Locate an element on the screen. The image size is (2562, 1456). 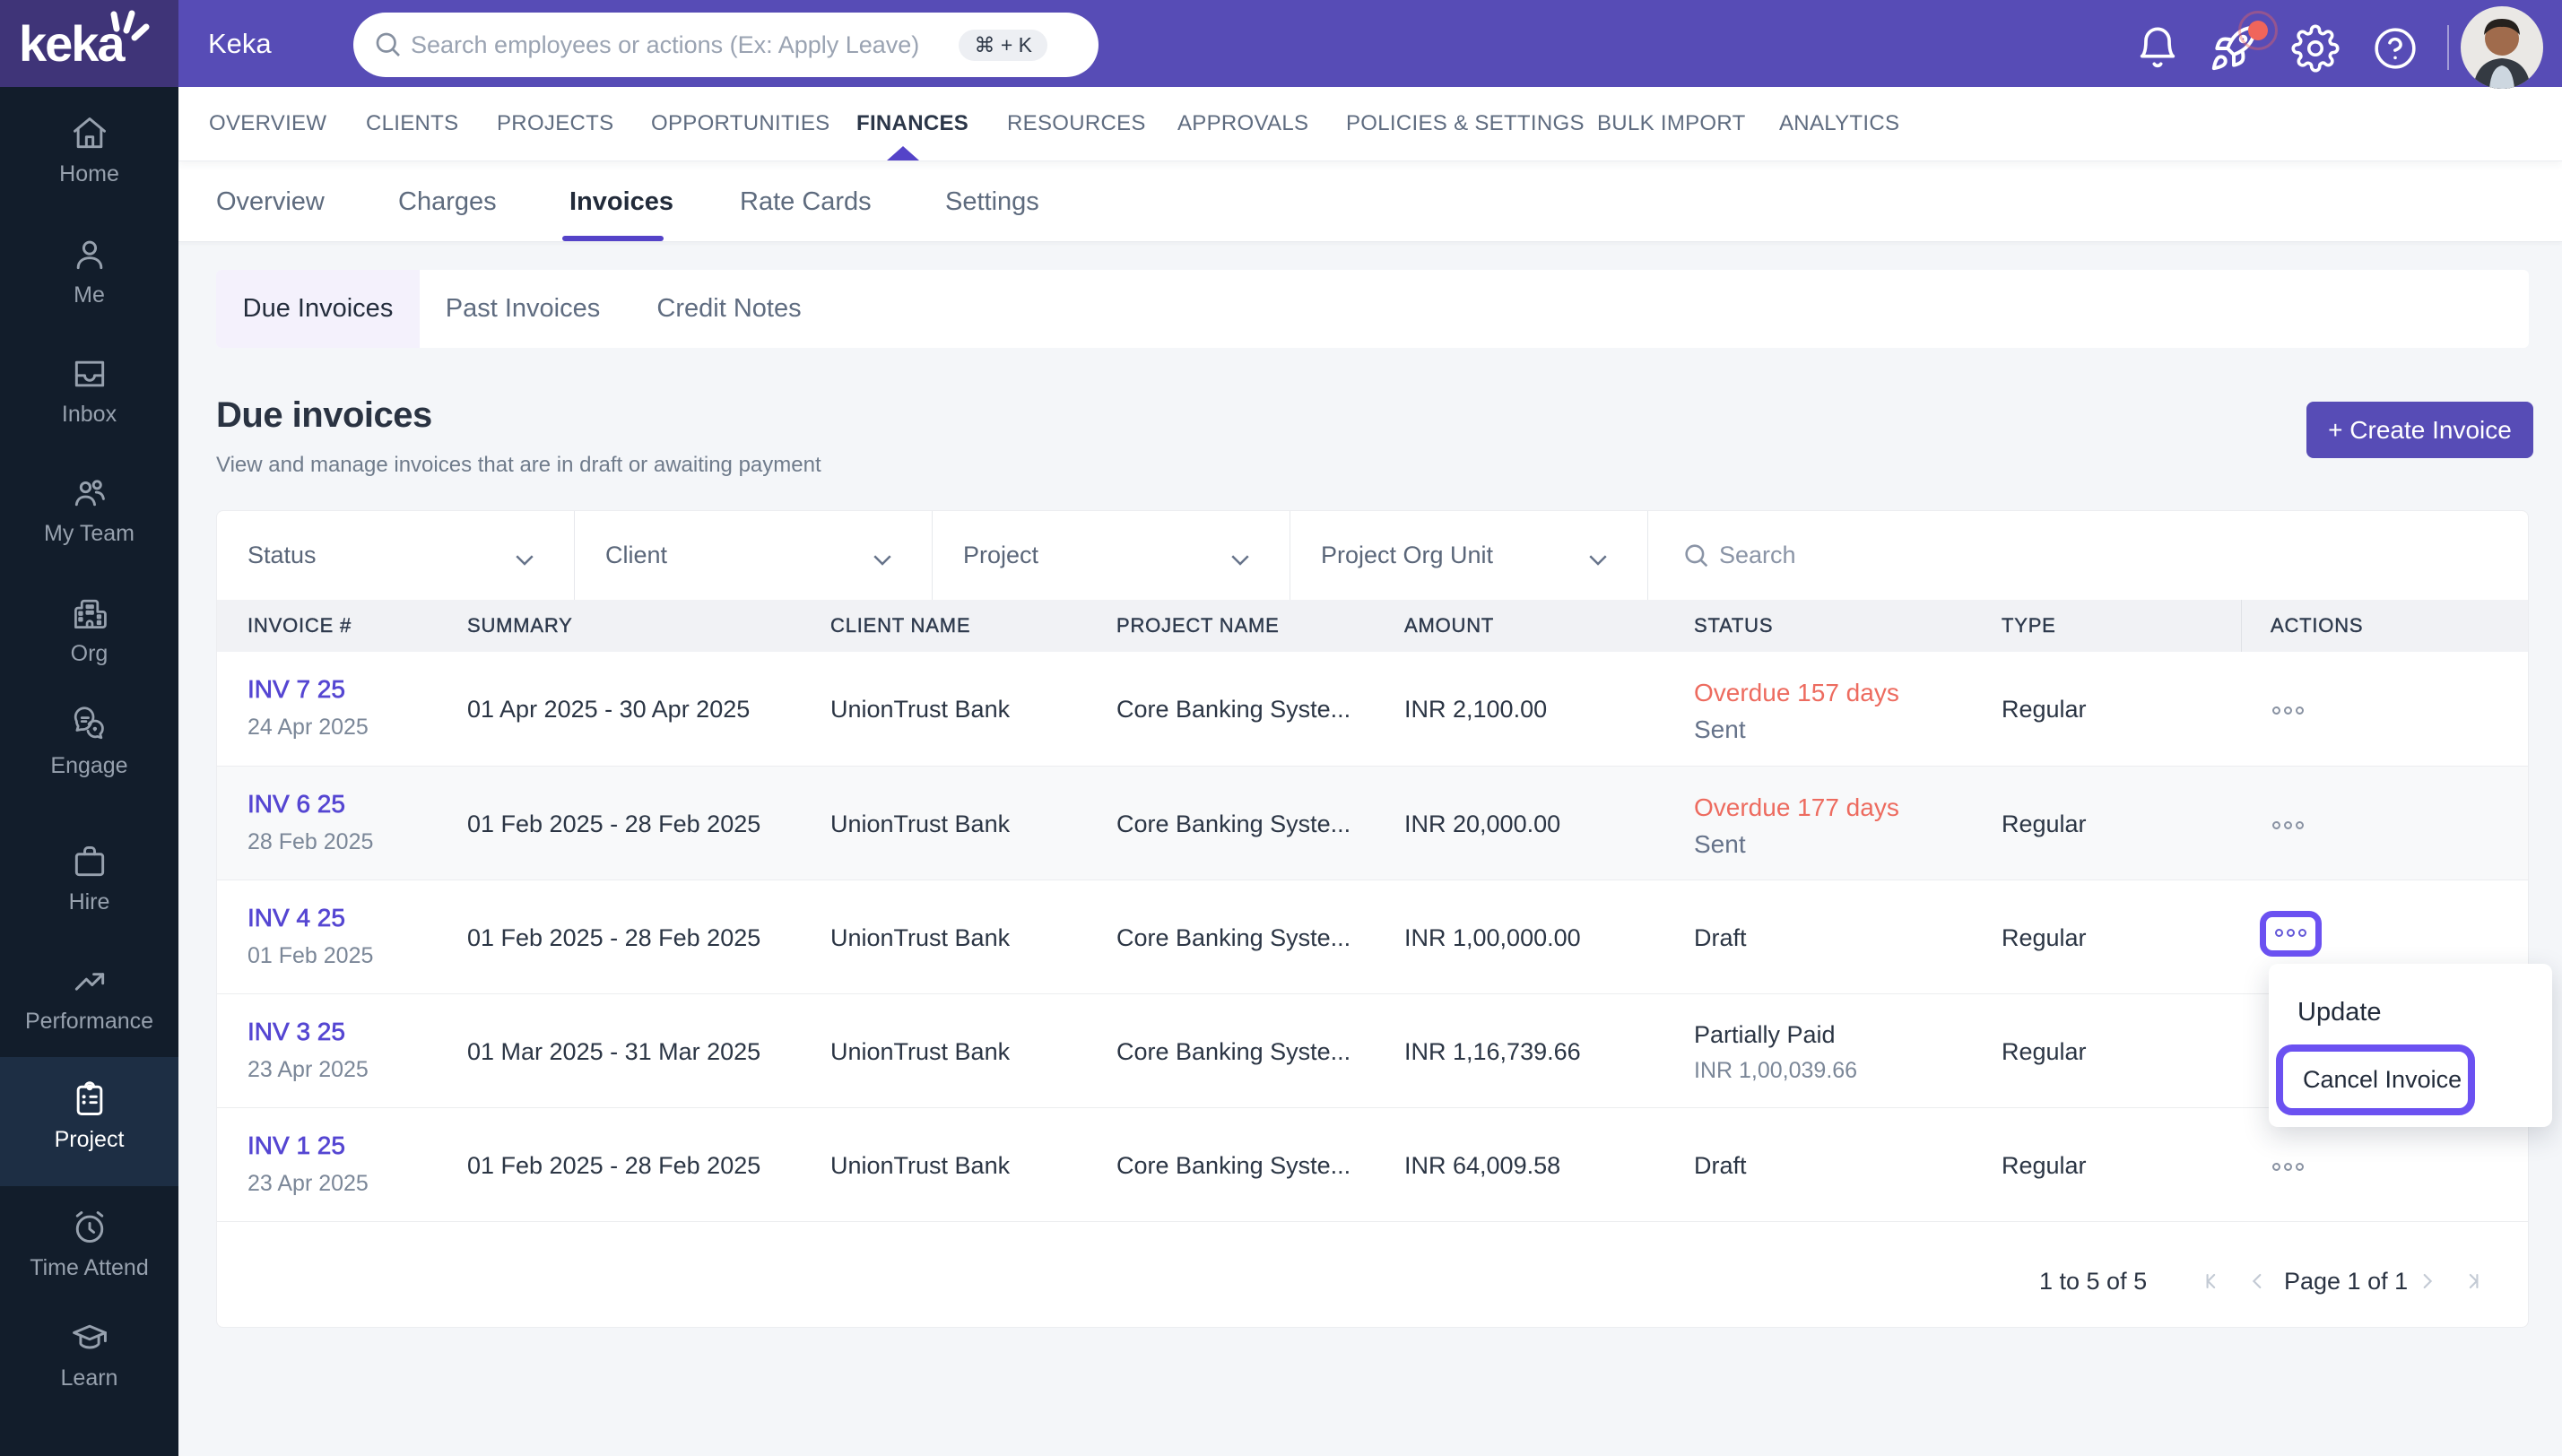
svg-text: keka is located at coordinates (72, 44).